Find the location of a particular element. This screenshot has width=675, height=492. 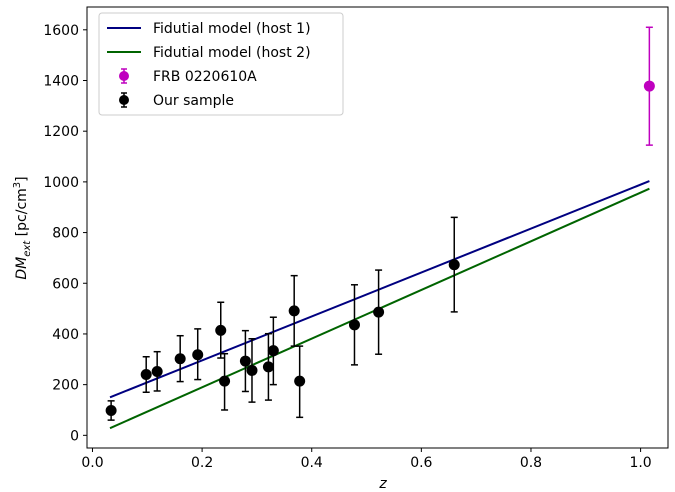

legend-swatch-sample is located at coordinates (124, 100).